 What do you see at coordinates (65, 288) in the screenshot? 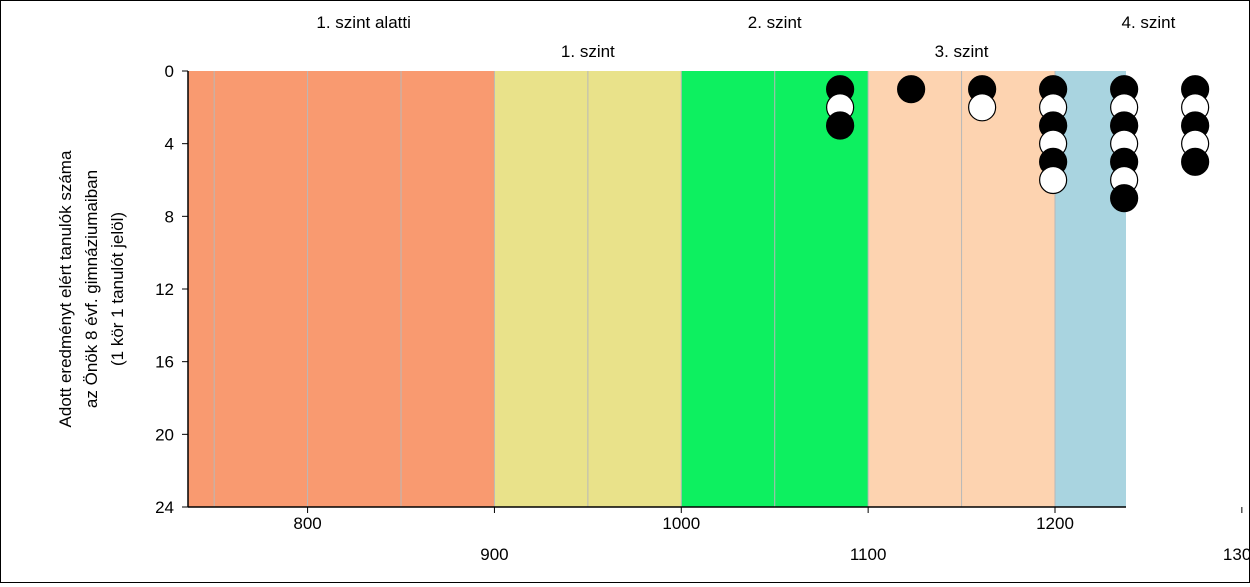
I see `y-axis-title-line: Adott eredményt elért tanulók száma` at bounding box center [65, 288].